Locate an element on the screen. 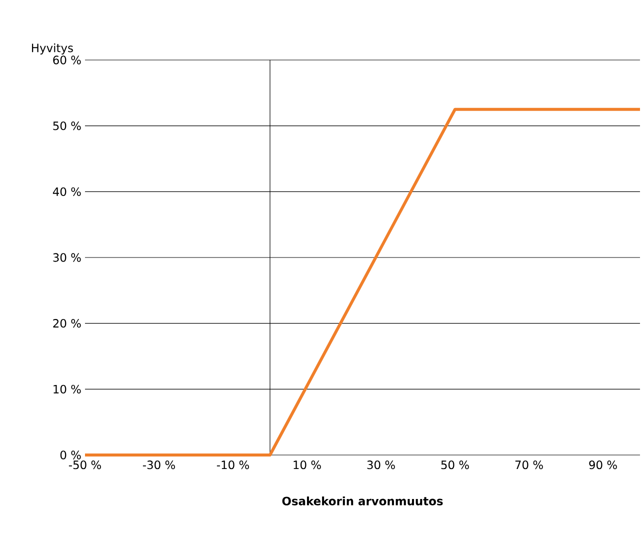 The width and height of the screenshot is (644, 535). x-tick-label: -50 % is located at coordinates (84, 465).